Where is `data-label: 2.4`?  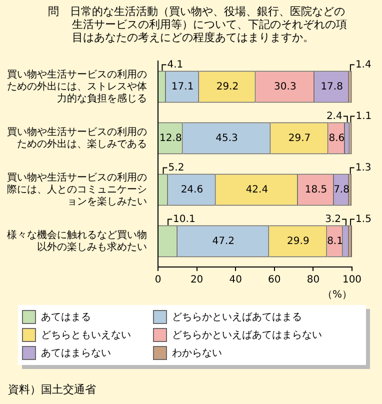 data-label: 2.4 is located at coordinates (334, 116).